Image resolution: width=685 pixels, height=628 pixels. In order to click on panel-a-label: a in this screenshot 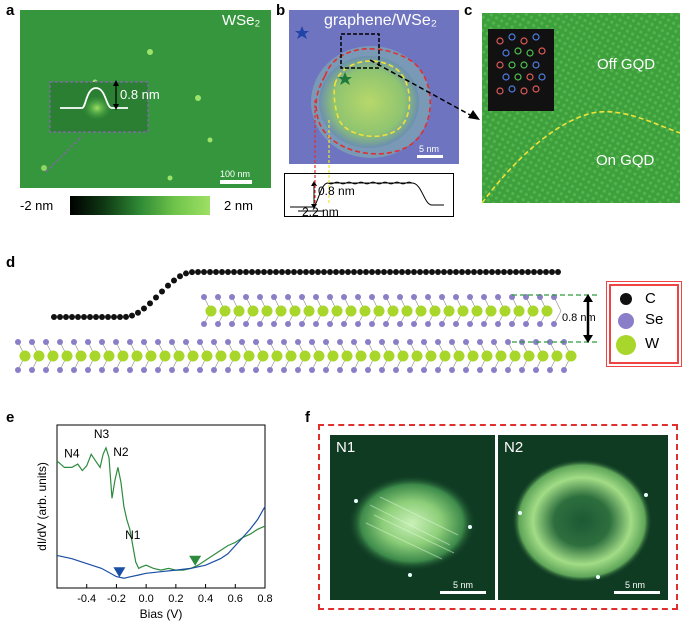, I will do `click(10, 10)`.